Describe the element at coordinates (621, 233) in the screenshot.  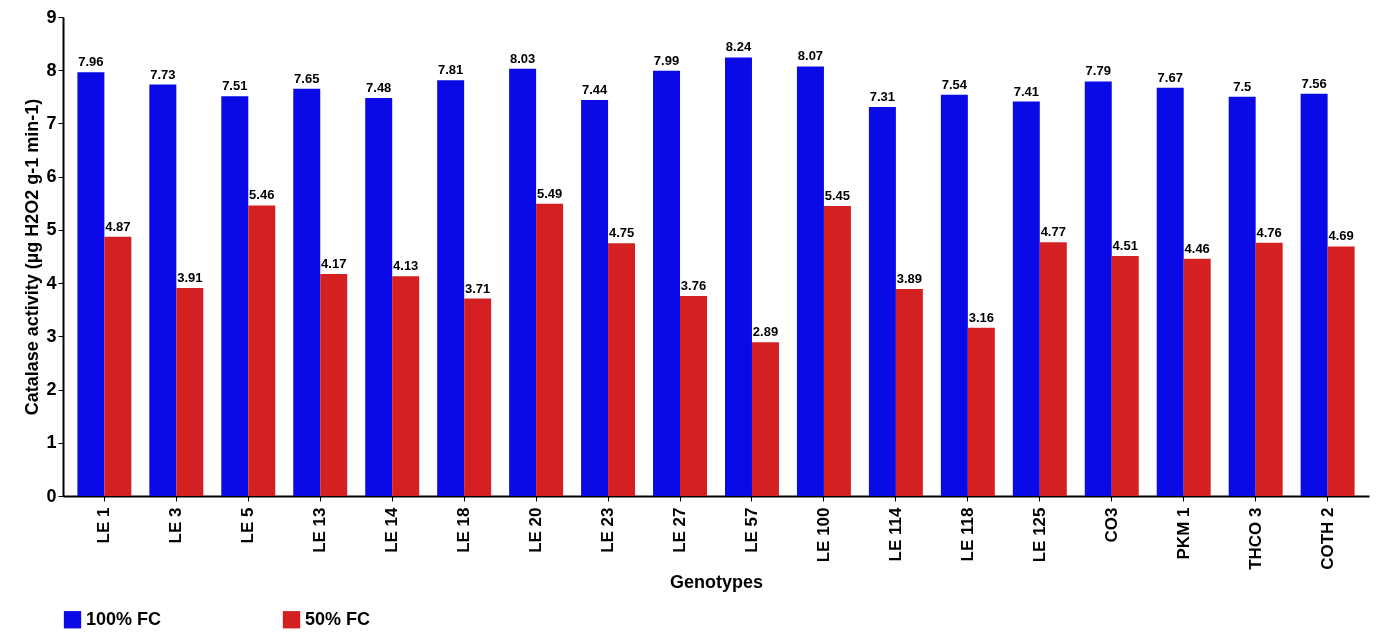
I see `data-label: 4.75` at that location.